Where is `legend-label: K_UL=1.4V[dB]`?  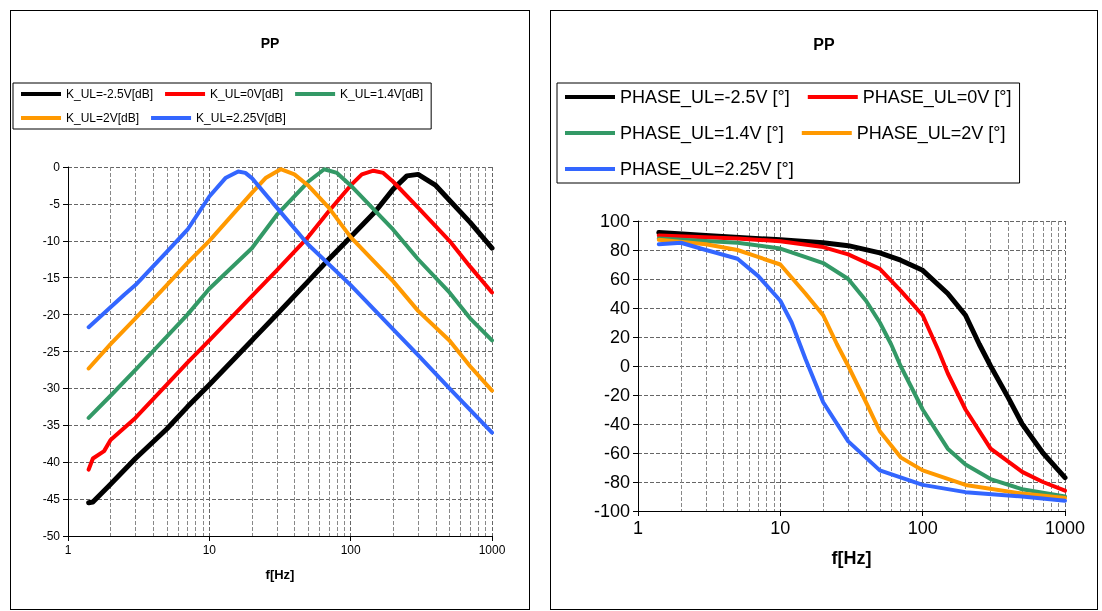 legend-label: K_UL=1.4V[dB] is located at coordinates (382, 94).